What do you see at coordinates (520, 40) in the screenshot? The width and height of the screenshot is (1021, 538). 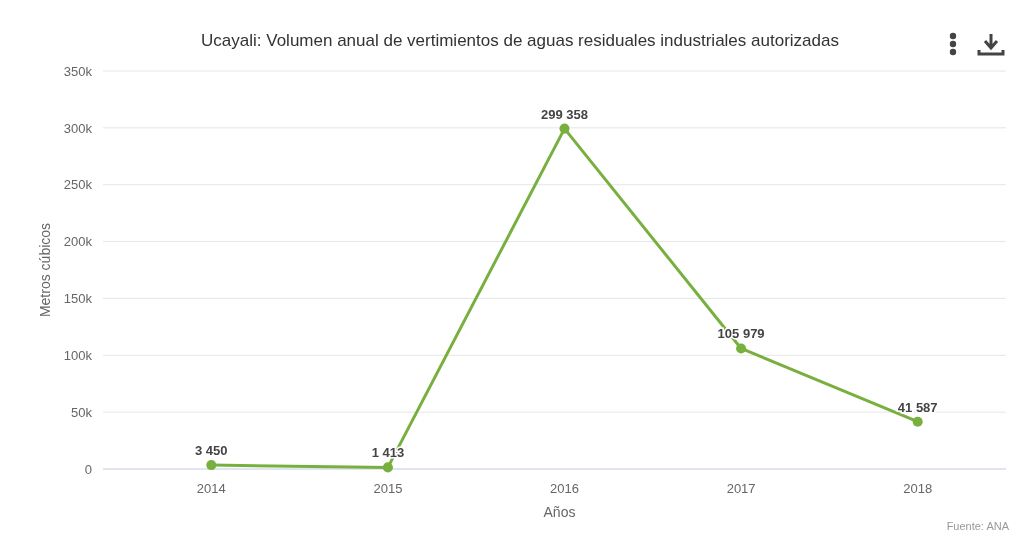 I see `chart-title: Ucayali: Volumen anual de vertimientos de aguas residuales industriales autorizadas` at bounding box center [520, 40].